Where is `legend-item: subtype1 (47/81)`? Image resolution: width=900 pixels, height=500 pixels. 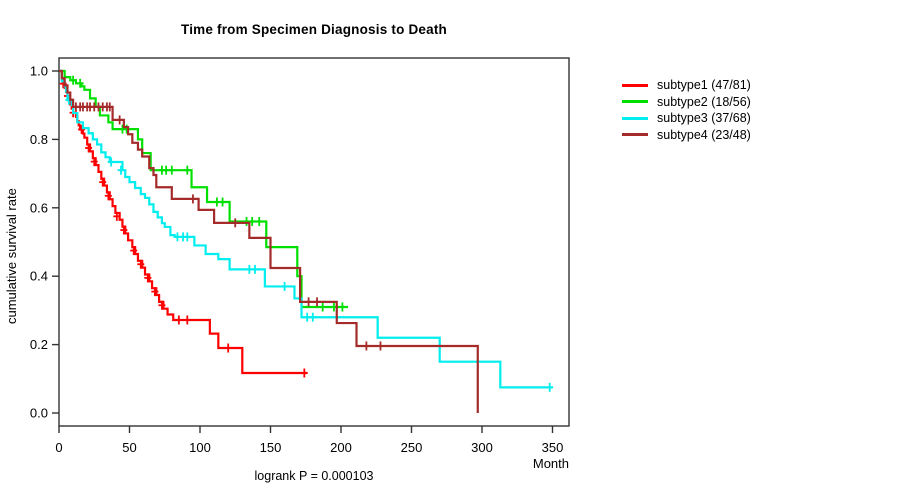 legend-item: subtype1 (47/81) is located at coordinates (686, 85).